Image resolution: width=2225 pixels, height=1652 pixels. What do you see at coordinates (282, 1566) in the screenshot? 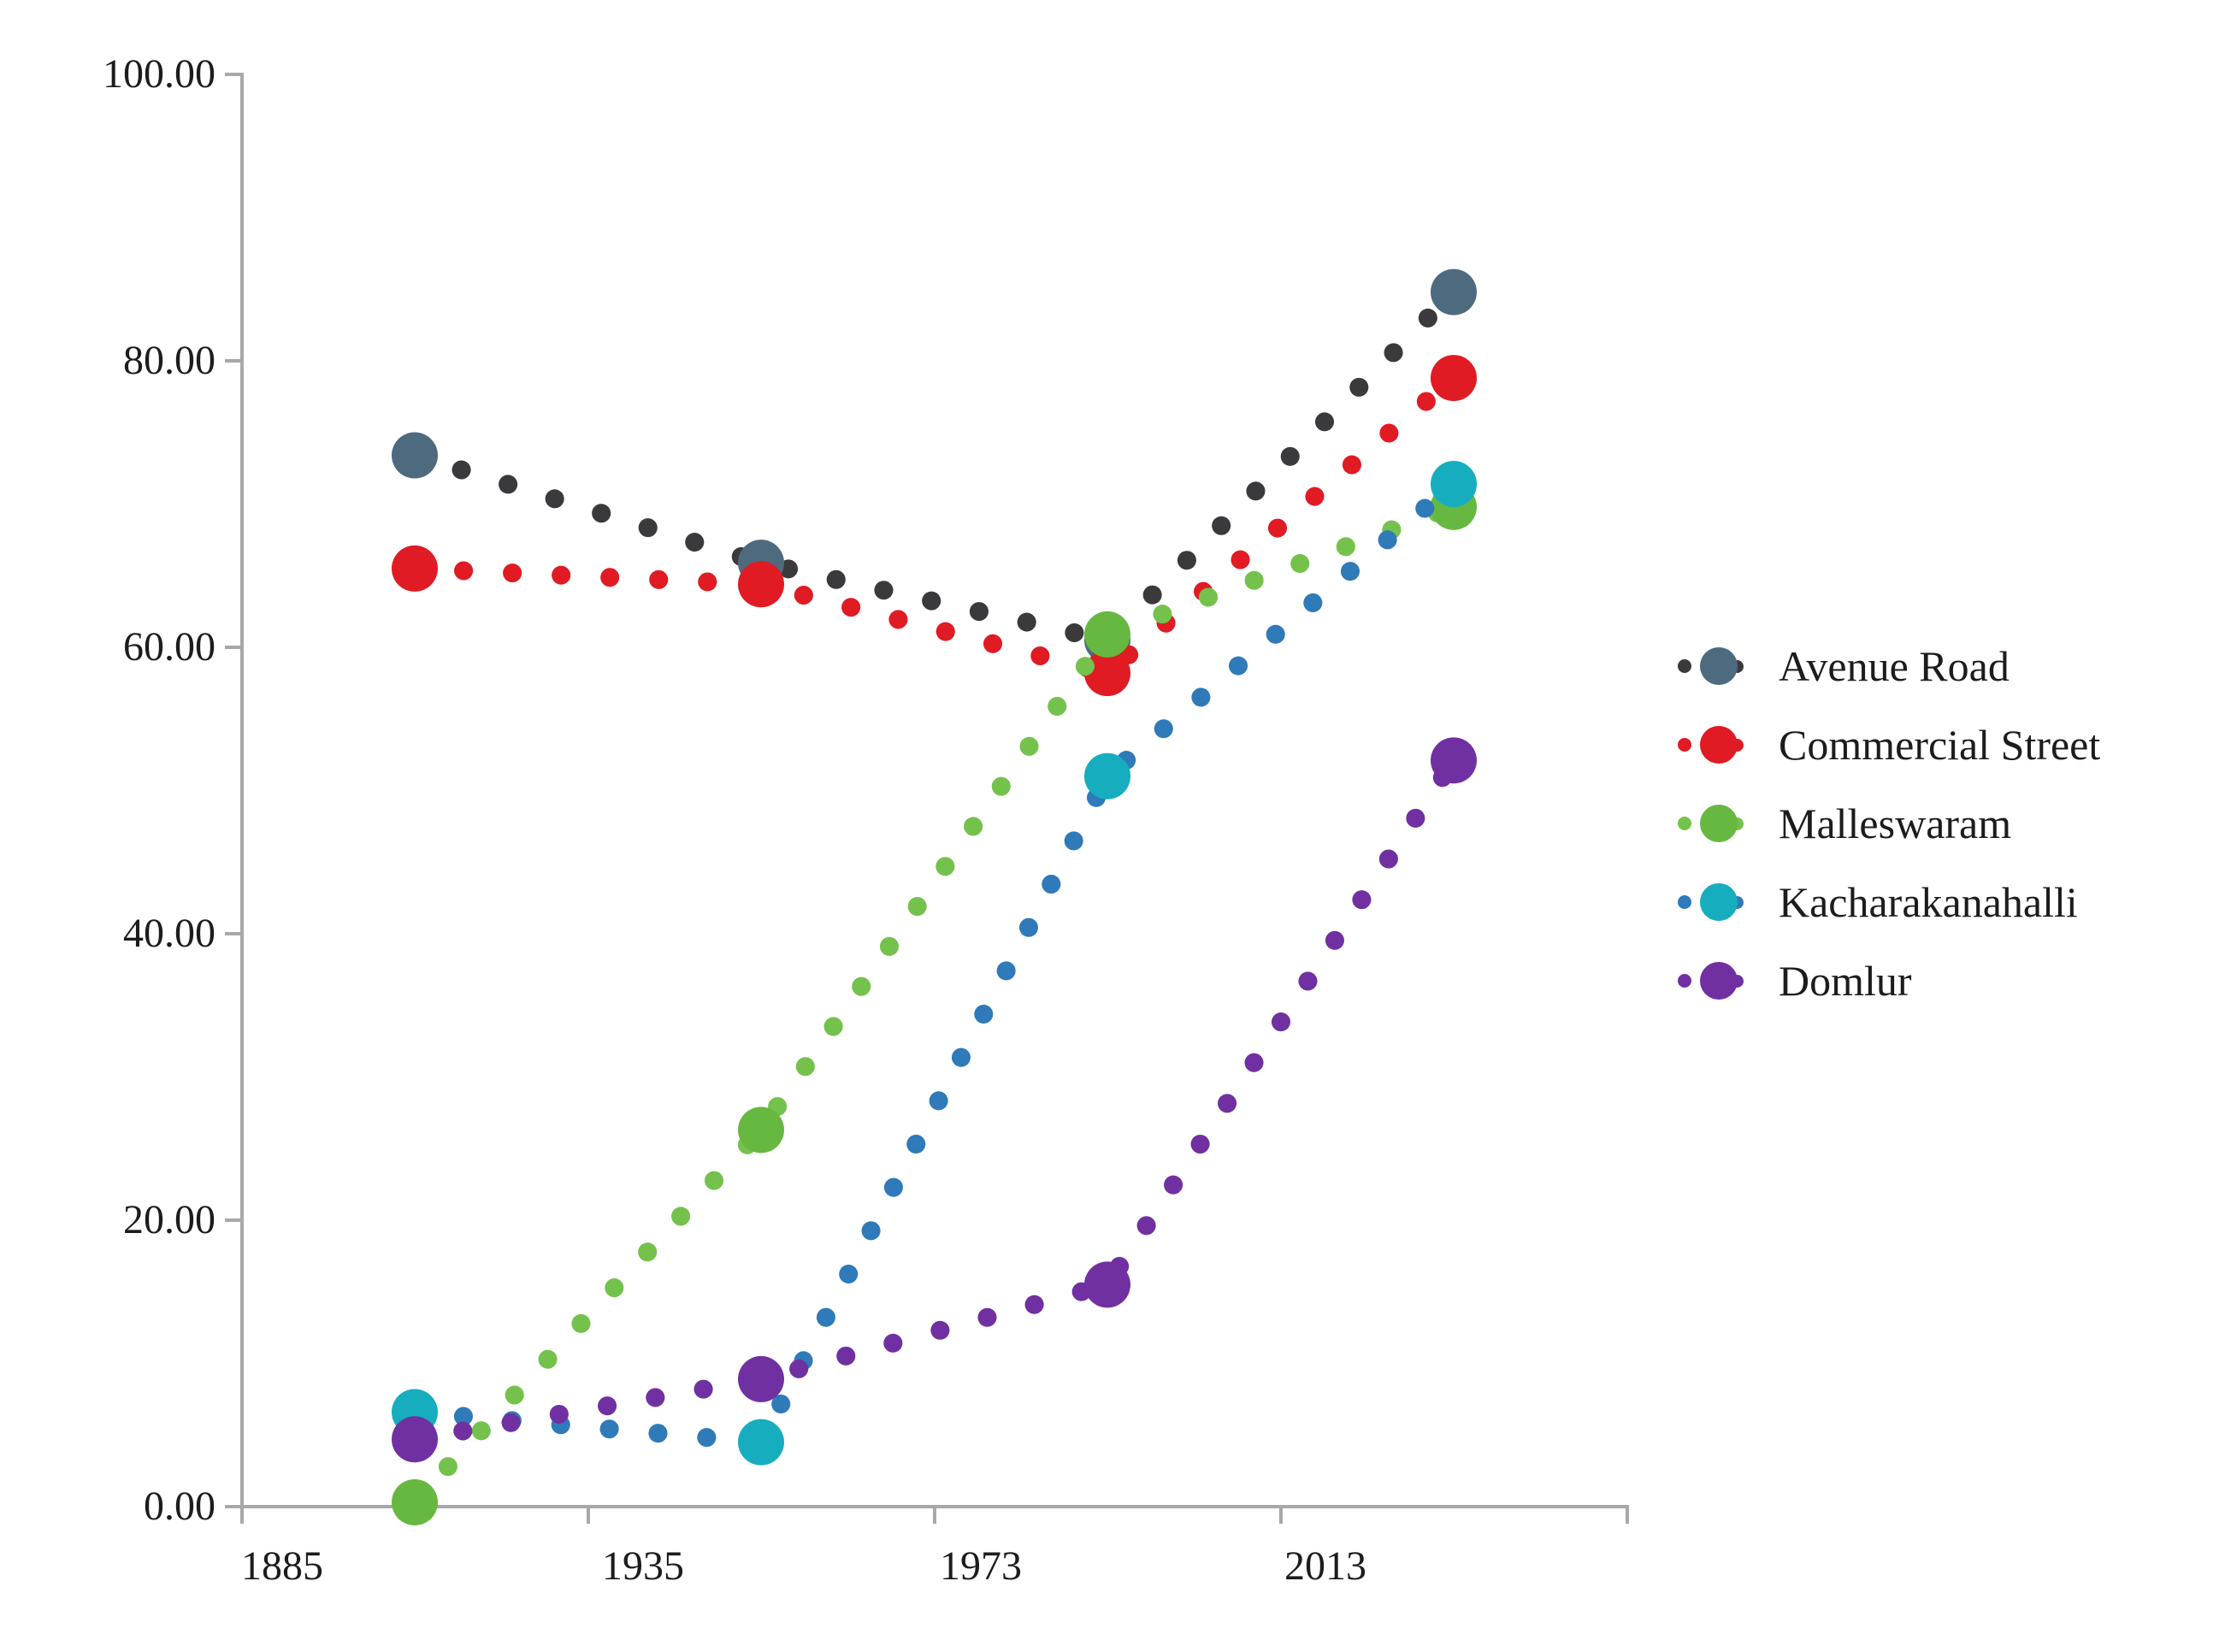
I see `x-tick-label: 1885` at bounding box center [282, 1566].